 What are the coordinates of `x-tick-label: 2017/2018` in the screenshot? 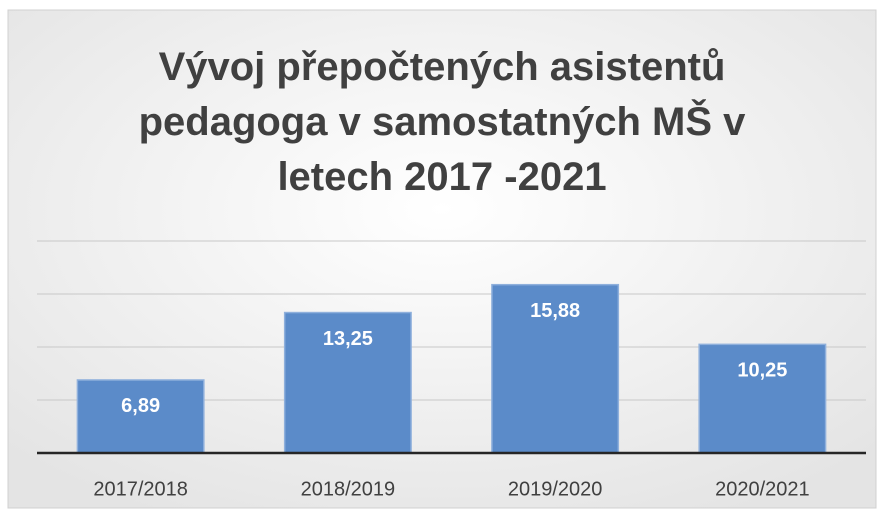 It's located at (140, 489).